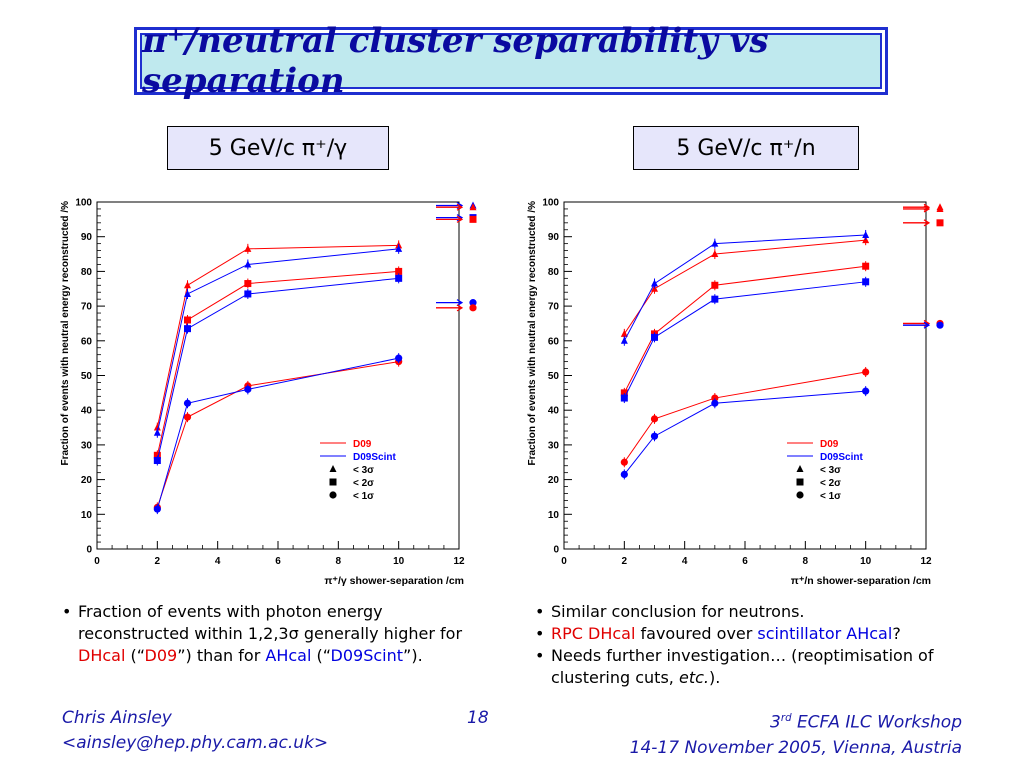 The image size is (1024, 768). What do you see at coordinates (829, 444) in the screenshot?
I see `legend-label-d09: D09` at bounding box center [829, 444].